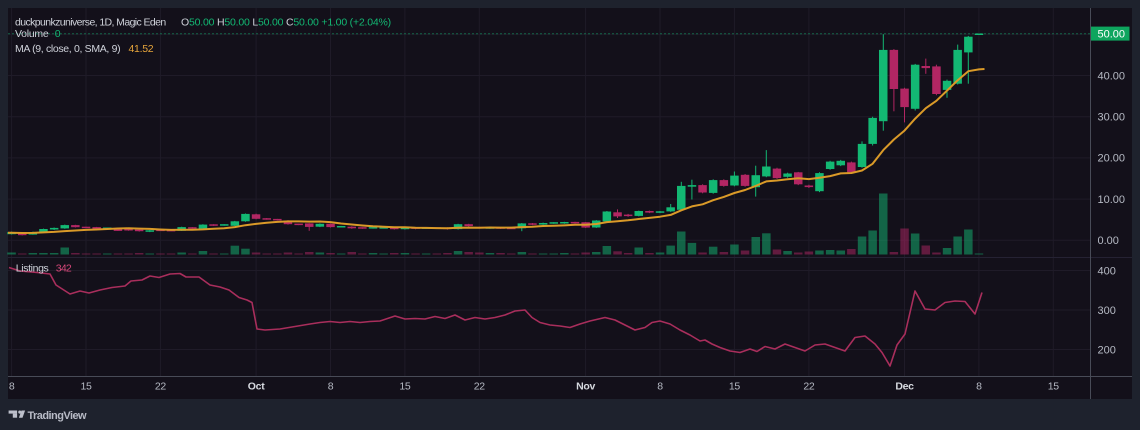  What do you see at coordinates (1108, 241) in the screenshot?
I see `svg-text: 0.00` at bounding box center [1108, 241].